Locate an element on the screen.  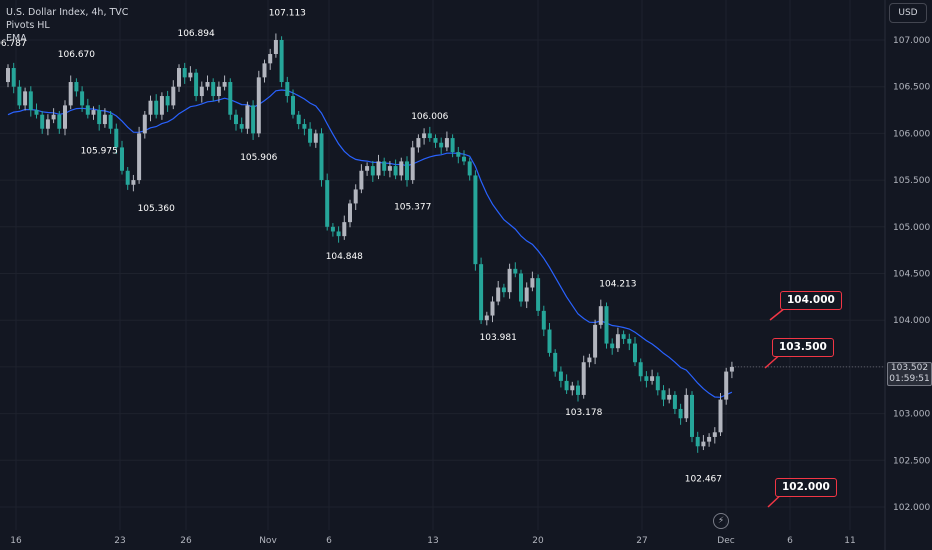
pivot-label: 106.787 is located at coordinates (13, 44).